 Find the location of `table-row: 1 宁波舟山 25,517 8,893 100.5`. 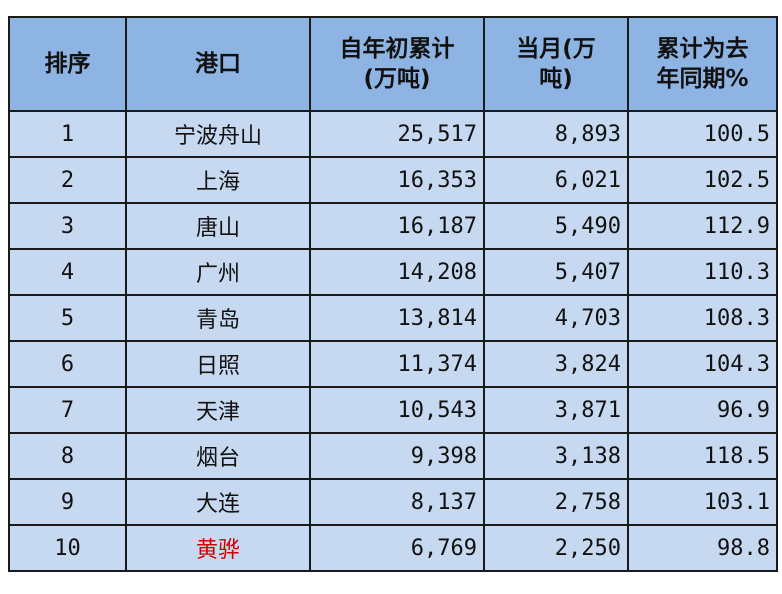

table-row: 1 宁波舟山 25,517 8,893 100.5 is located at coordinates (393, 134).